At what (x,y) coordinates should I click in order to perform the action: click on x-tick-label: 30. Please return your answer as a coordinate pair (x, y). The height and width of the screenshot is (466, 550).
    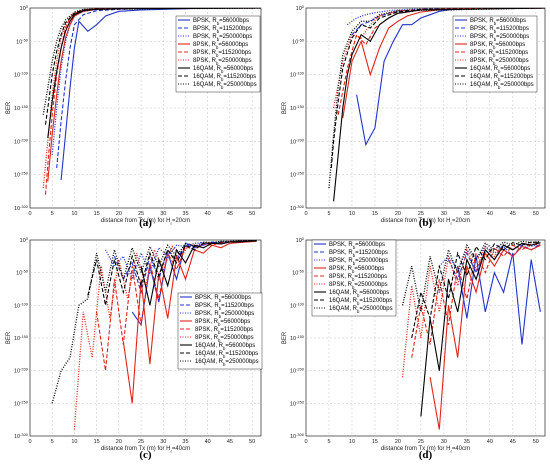
    Looking at the image, I should click on (163, 442).